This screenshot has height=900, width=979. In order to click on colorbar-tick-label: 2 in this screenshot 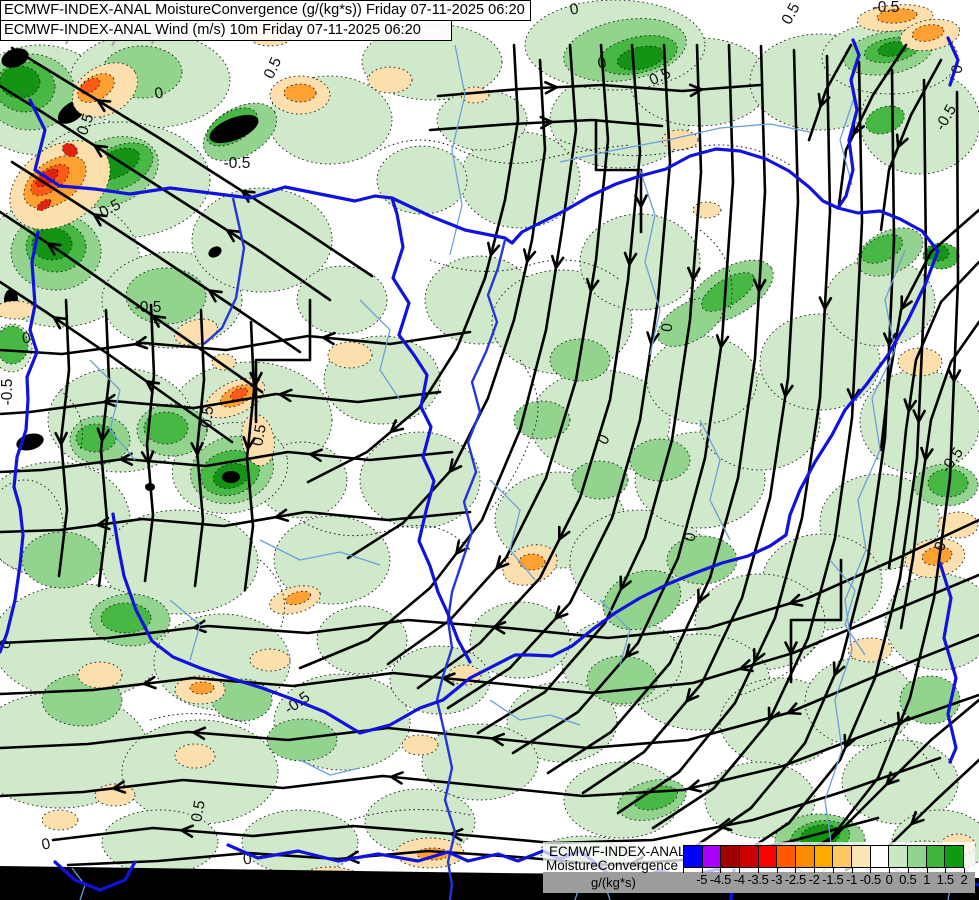, I will do `click(964, 879)`.